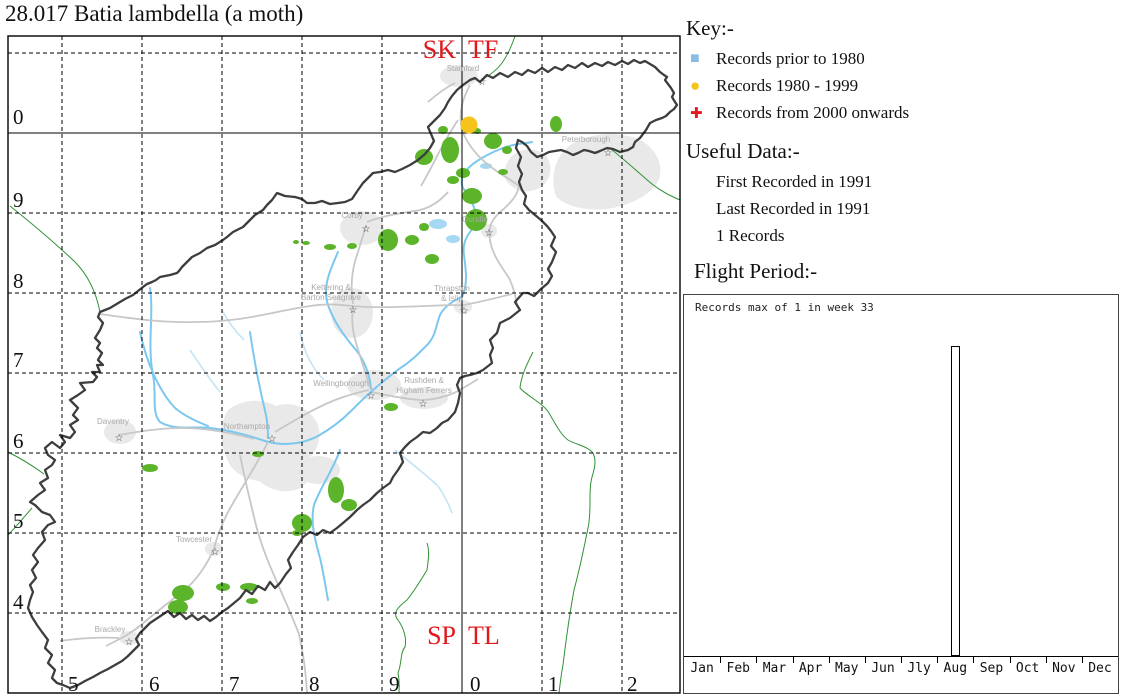 The height and width of the screenshot is (696, 1122). Describe the element at coordinates (452, 288) in the screenshot. I see `town-label: Thrapston` at that location.